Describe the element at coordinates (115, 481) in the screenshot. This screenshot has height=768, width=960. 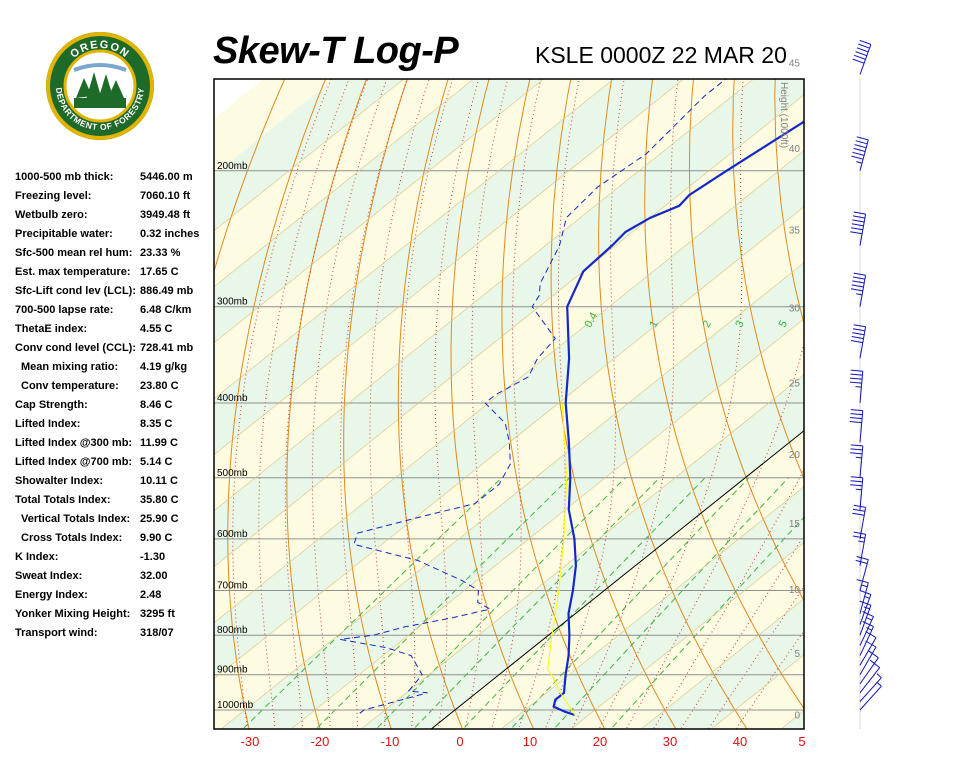
I see `index-row: Showalter Index: 10.11 C` at that location.